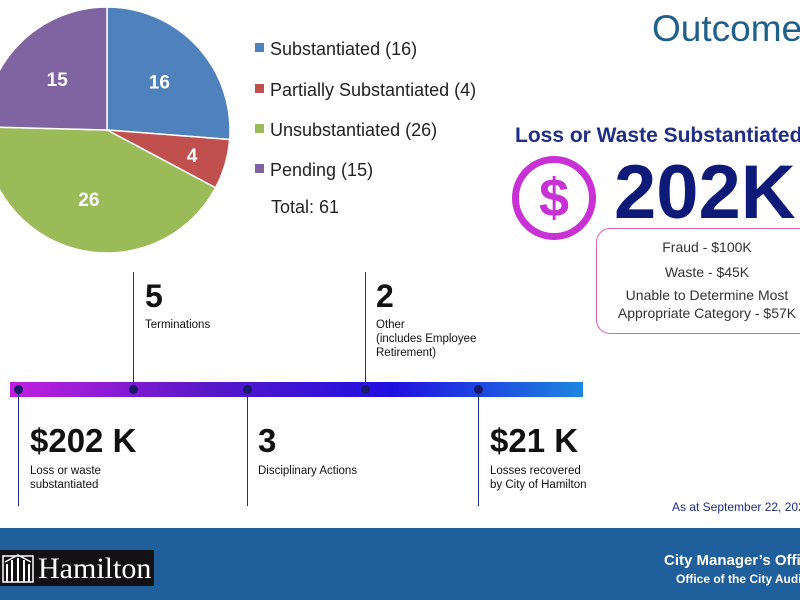  I want to click on breakdown-undetermined-2: Appropriate Category - $57K, so click(707, 313).